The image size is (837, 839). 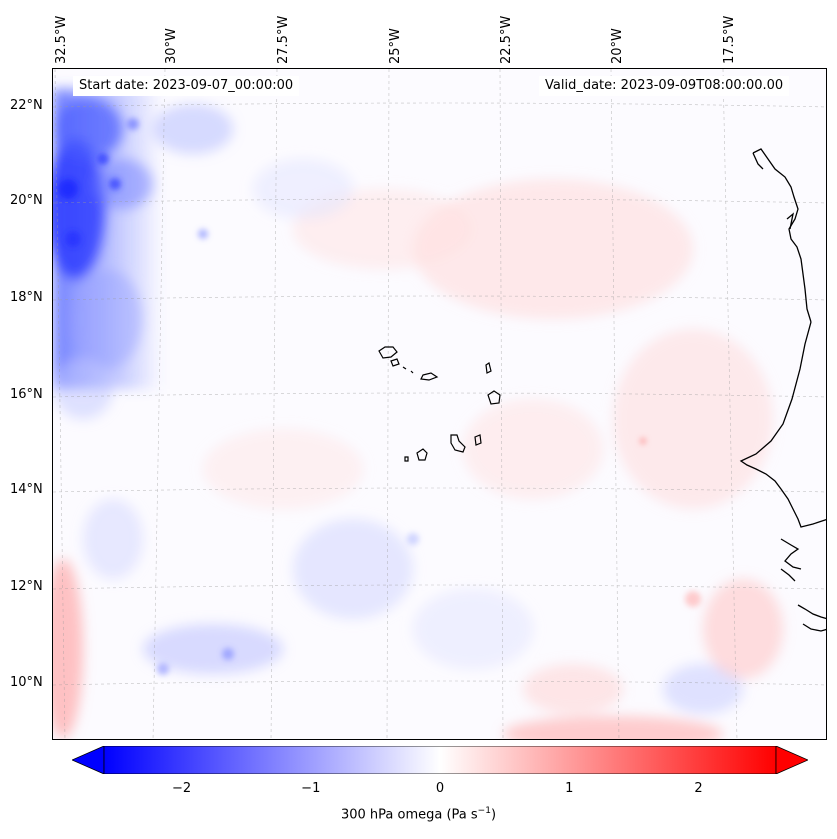 What do you see at coordinates (311, 788) in the screenshot?
I see `colorbar-tick-label: −1` at bounding box center [311, 788].